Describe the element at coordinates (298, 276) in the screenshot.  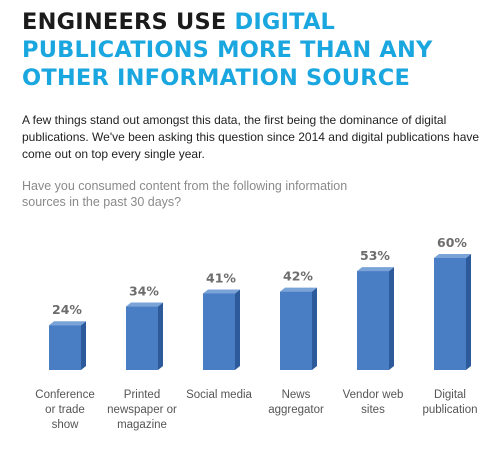
I see `data-label: 42%` at that location.